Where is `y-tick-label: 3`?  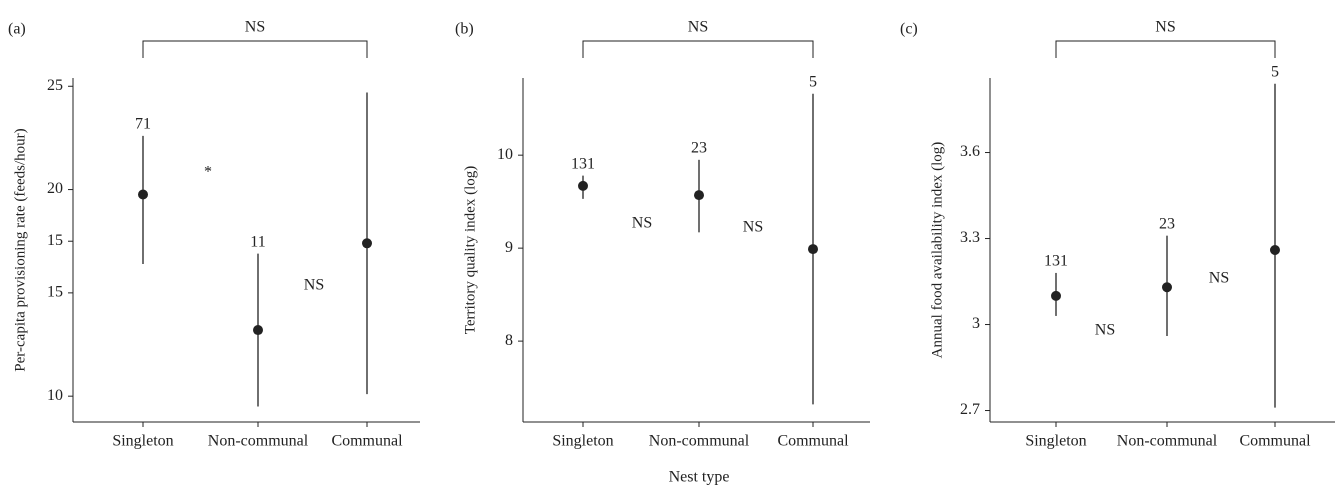
y-tick-label: 3 is located at coordinates (976, 323).